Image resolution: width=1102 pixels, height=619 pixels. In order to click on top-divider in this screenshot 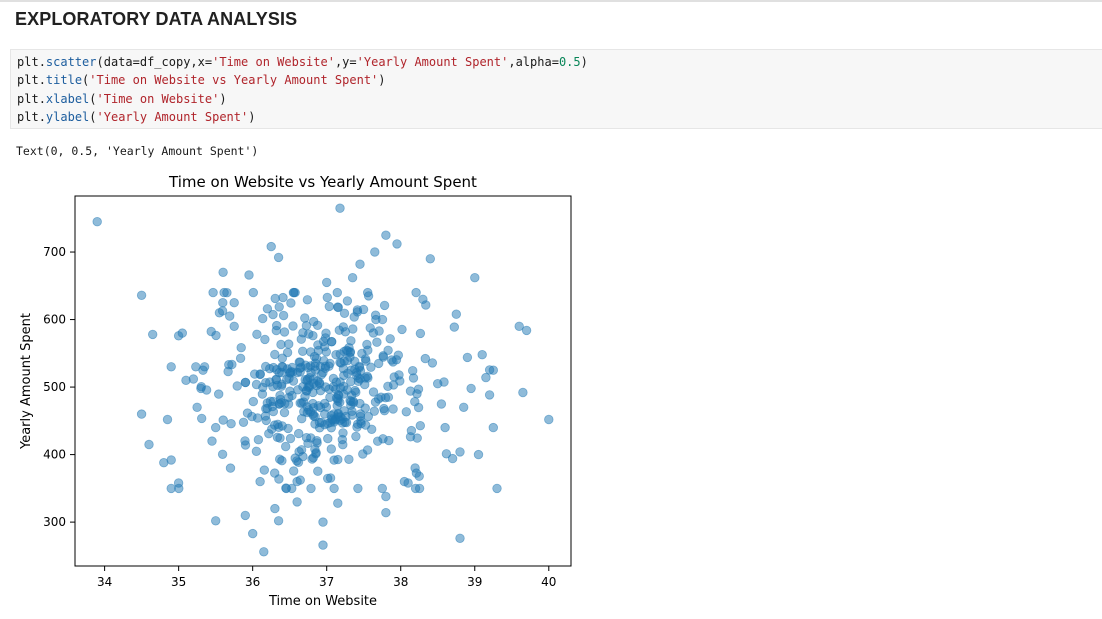, I will do `click(551, 1)`.